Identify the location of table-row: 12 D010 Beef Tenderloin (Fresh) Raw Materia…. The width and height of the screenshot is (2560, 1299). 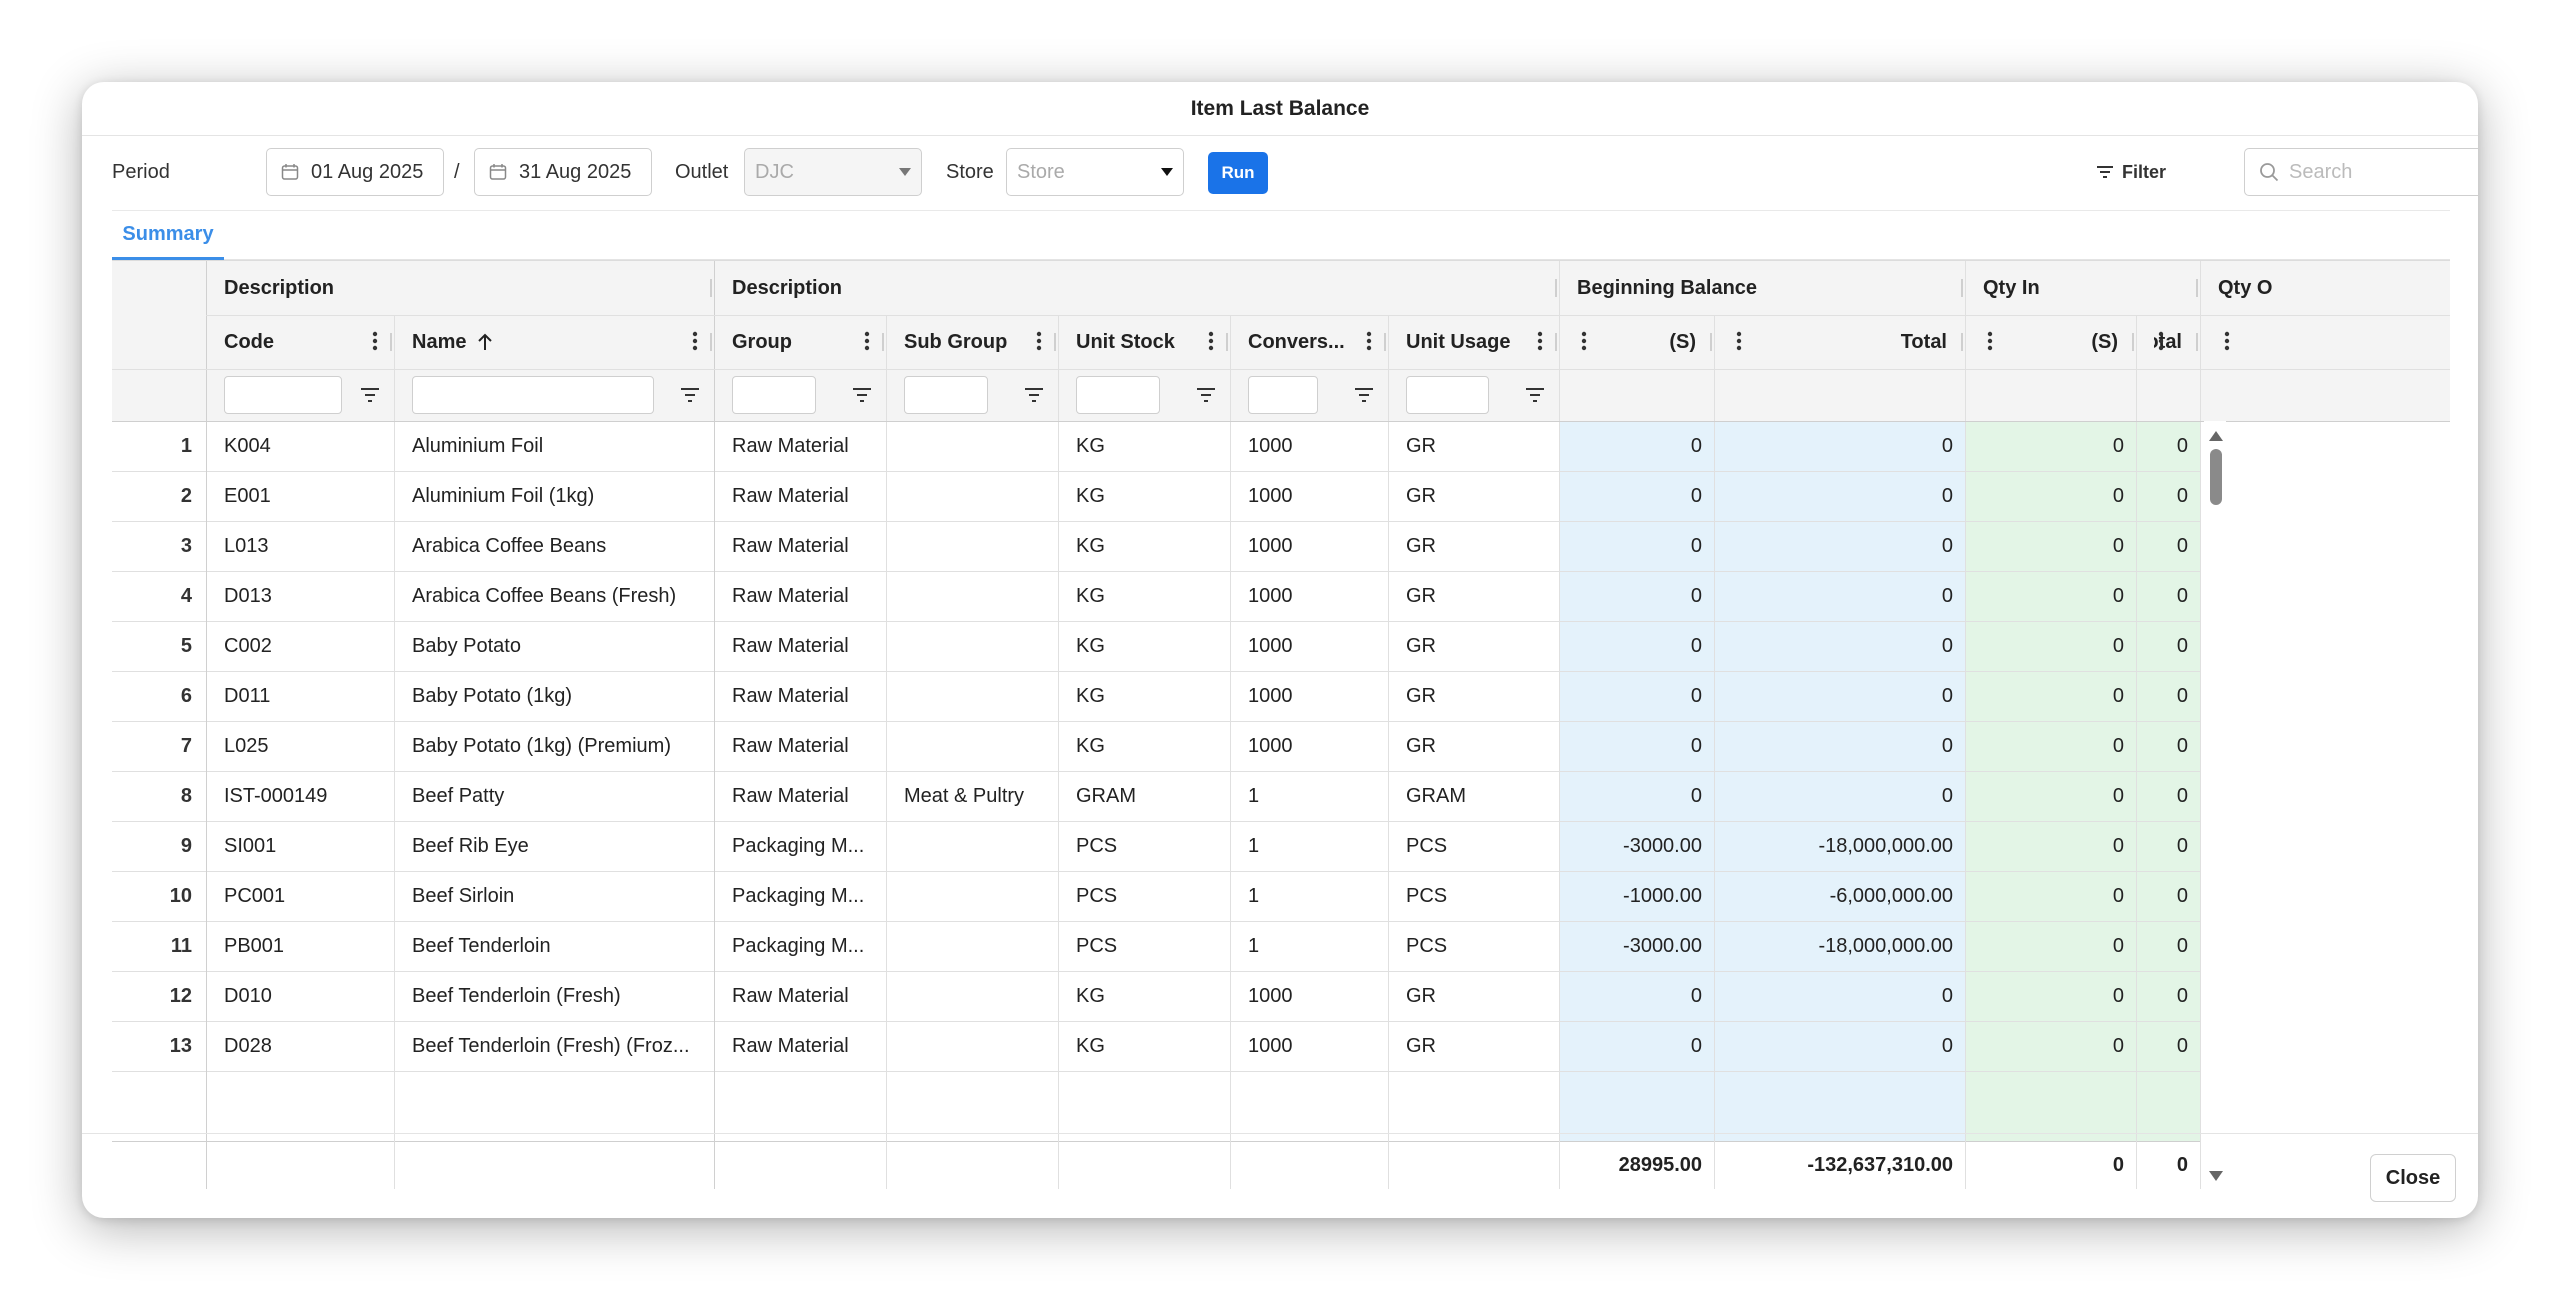
(1156, 996).